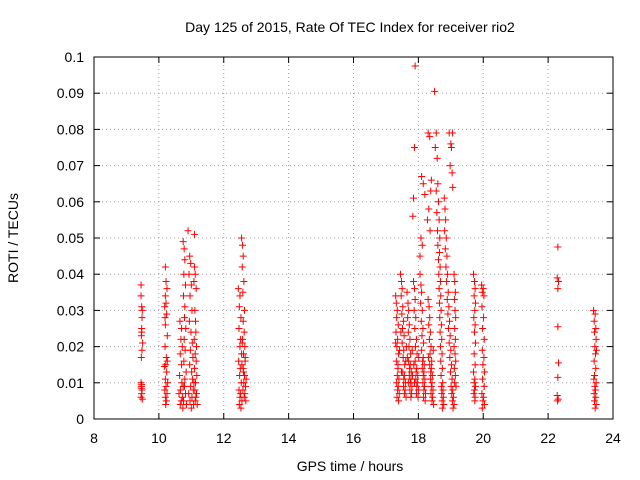  What do you see at coordinates (350, 466) in the screenshot?
I see `x-axis-title: GPS time / hours` at bounding box center [350, 466].